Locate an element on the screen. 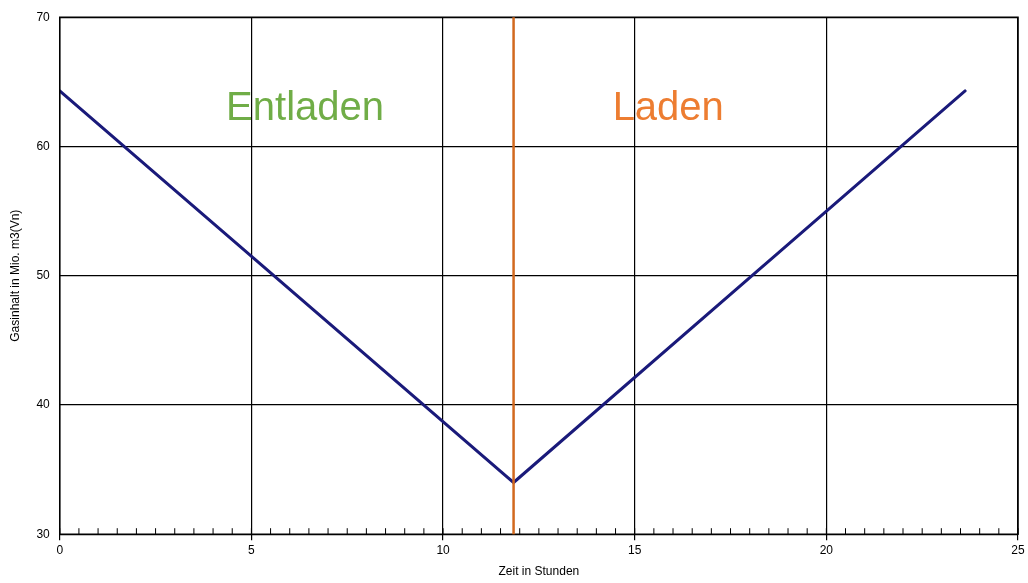  x-tick-label: 0 is located at coordinates (60, 549).